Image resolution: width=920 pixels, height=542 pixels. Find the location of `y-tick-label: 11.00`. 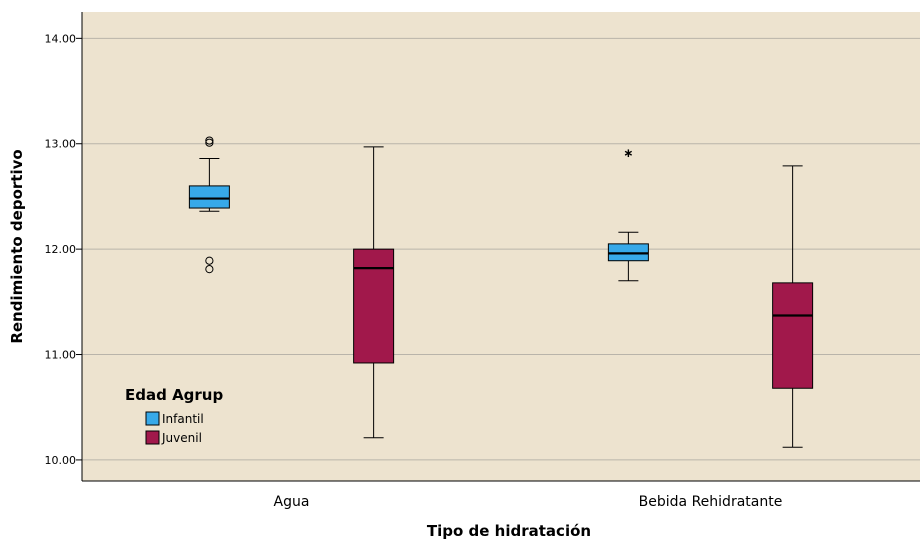

y-tick-label: 11.00 is located at coordinates (61, 355).